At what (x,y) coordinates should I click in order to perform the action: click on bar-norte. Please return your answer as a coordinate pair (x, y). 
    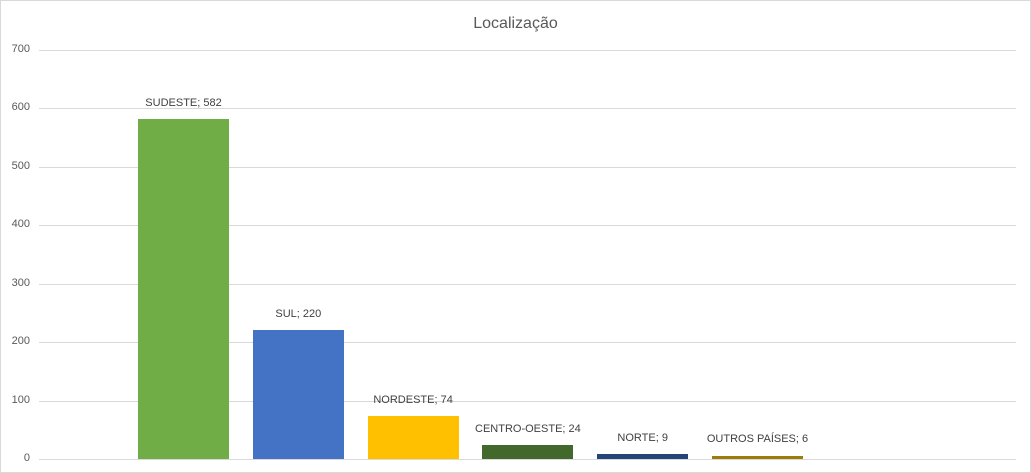
    Looking at the image, I should click on (643, 456).